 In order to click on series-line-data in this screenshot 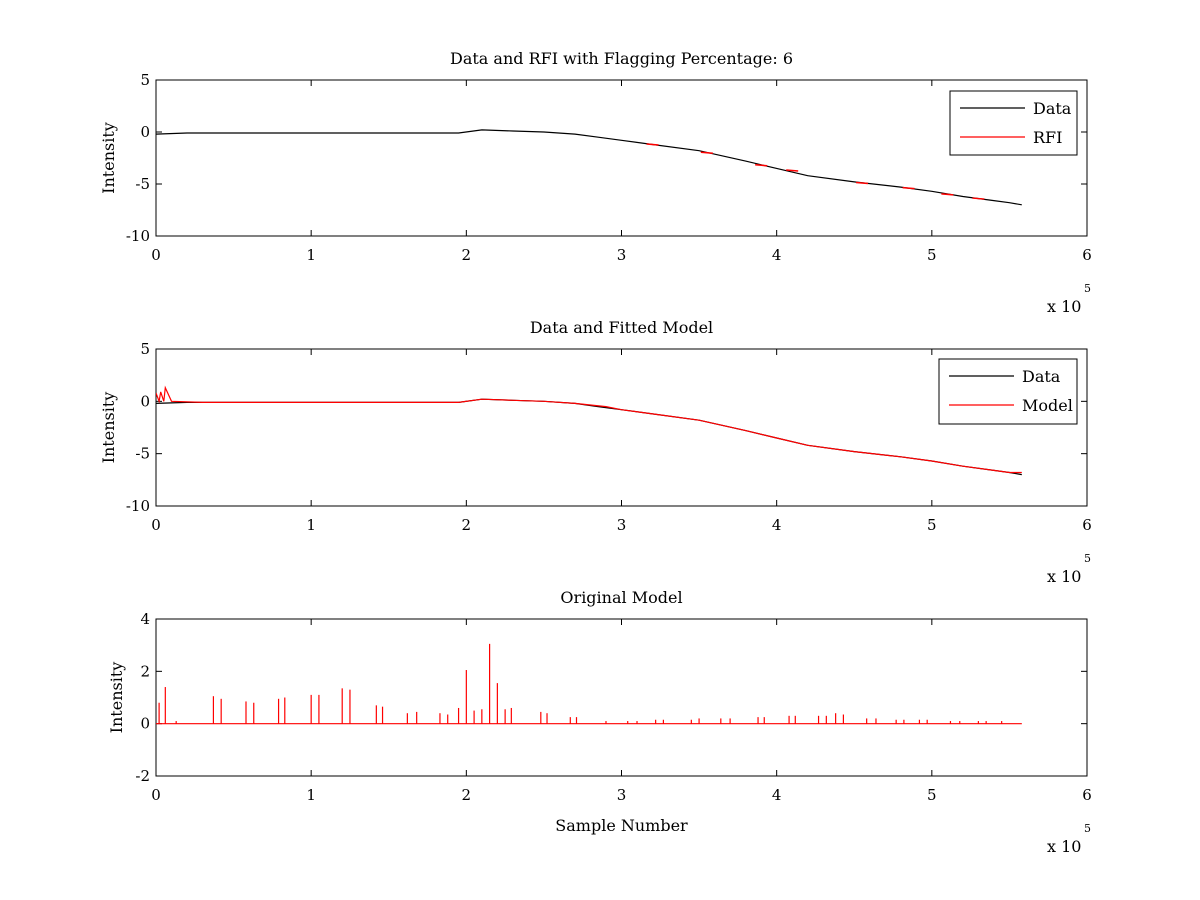, I will do `click(589, 167)`.